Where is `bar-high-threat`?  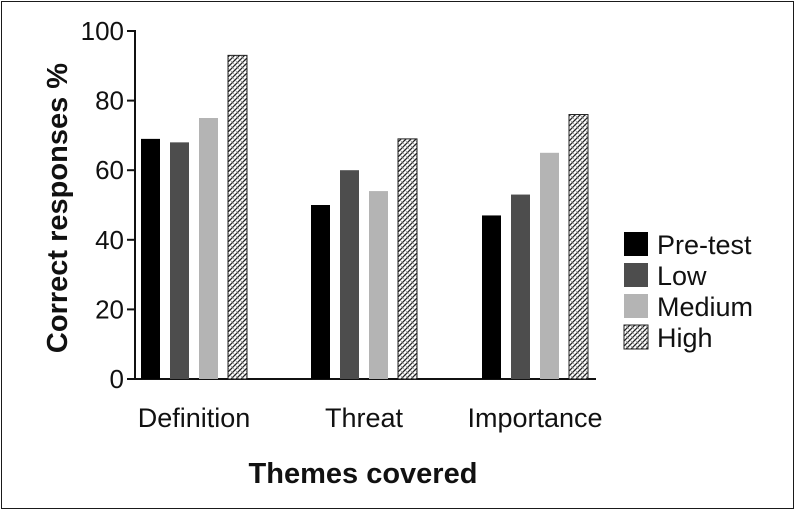 bar-high-threat is located at coordinates (407, 259).